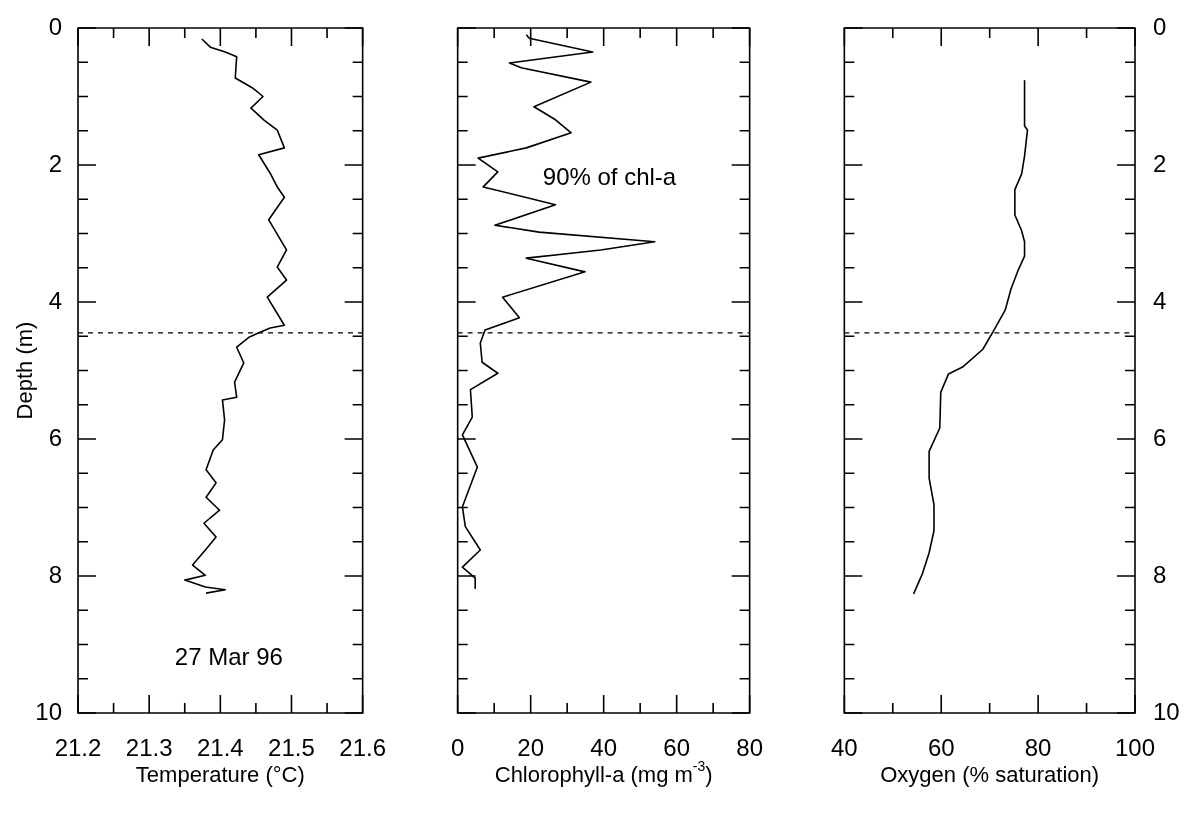  I want to click on y-tick-label: 2, so click(55, 163).